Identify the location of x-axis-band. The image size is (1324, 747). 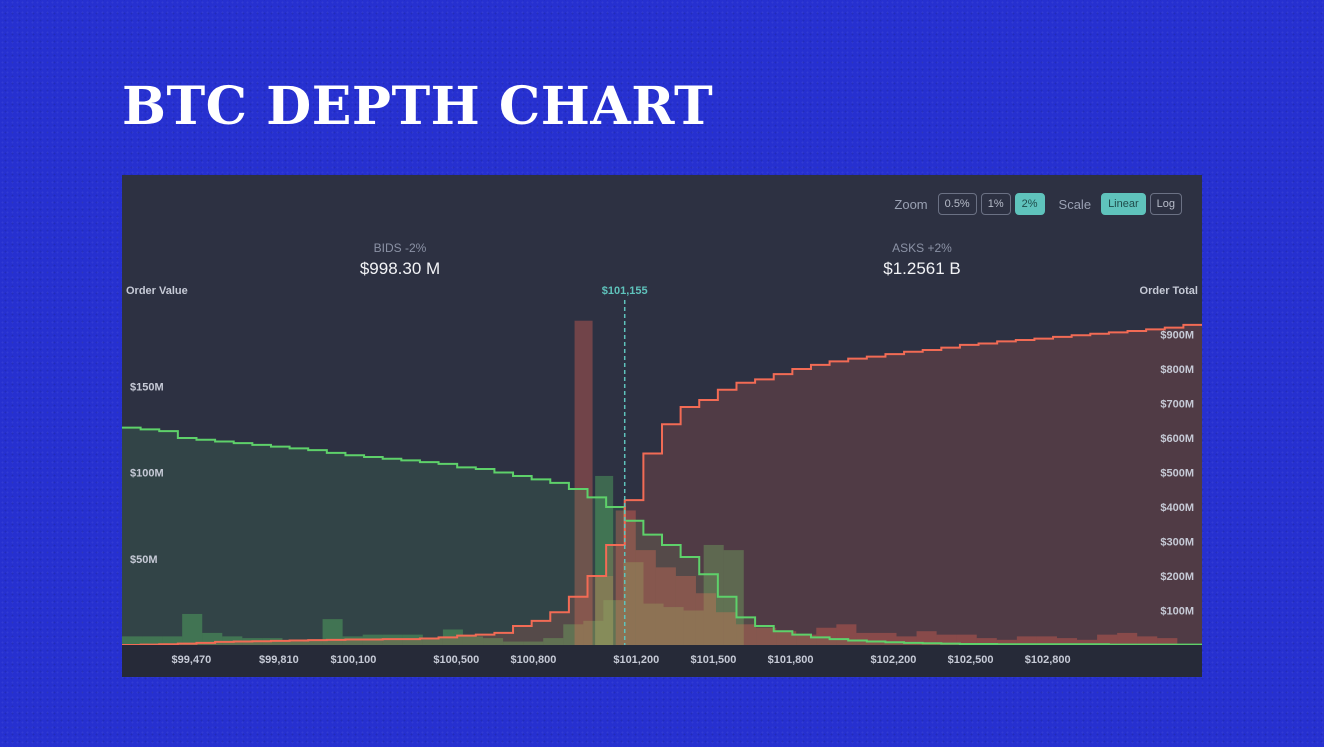
(662, 661).